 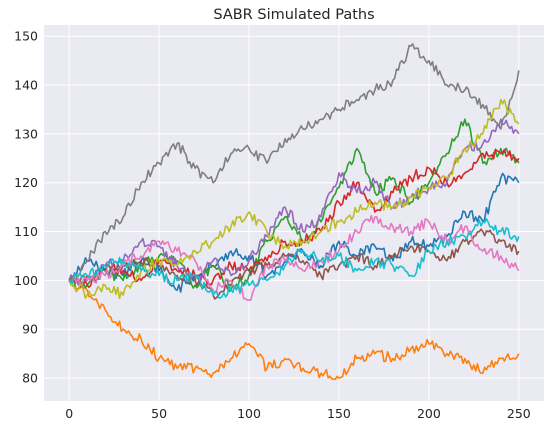 What do you see at coordinates (26, 182) in the screenshot?
I see `y-tick-label: 120` at bounding box center [26, 182].